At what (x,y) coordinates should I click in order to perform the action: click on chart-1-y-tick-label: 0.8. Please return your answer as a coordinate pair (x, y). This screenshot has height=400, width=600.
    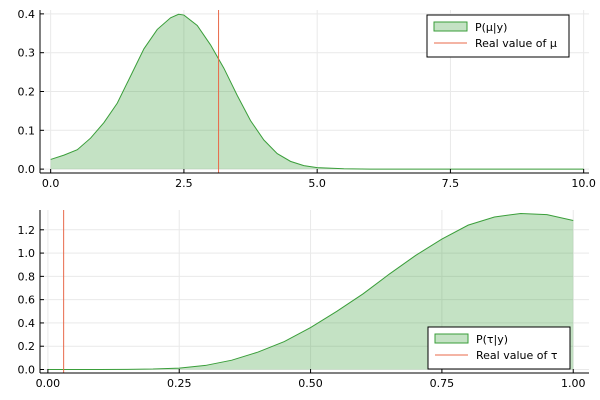
    Looking at the image, I should click on (27, 276).